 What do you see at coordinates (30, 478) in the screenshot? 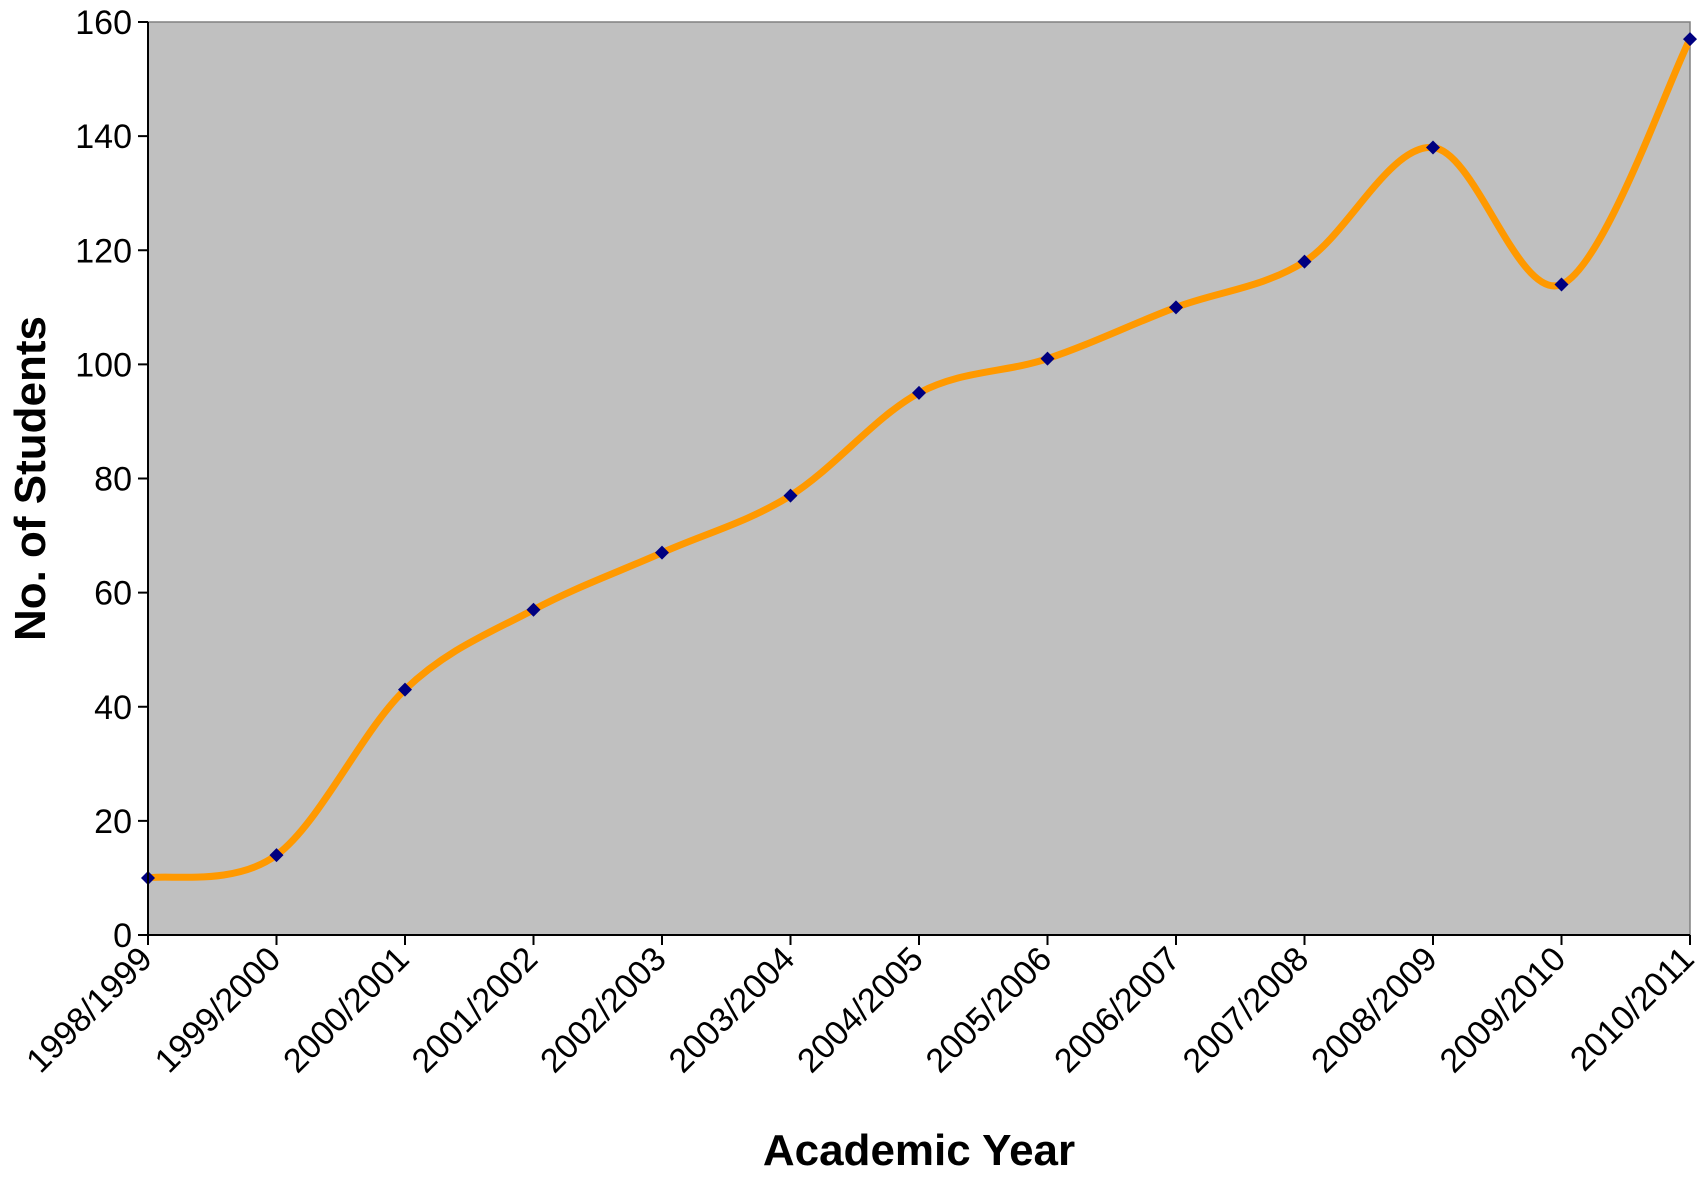
I see `y-axis-title: No. of Students` at bounding box center [30, 478].